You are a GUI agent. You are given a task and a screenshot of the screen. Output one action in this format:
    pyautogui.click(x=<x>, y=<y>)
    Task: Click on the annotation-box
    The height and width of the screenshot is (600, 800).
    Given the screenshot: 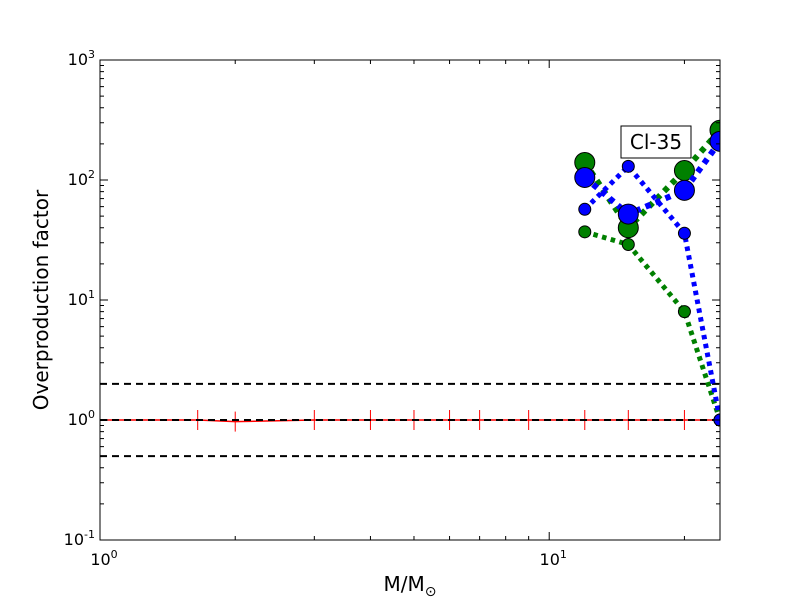 What is the action you would take?
    pyautogui.click(x=656, y=142)
    